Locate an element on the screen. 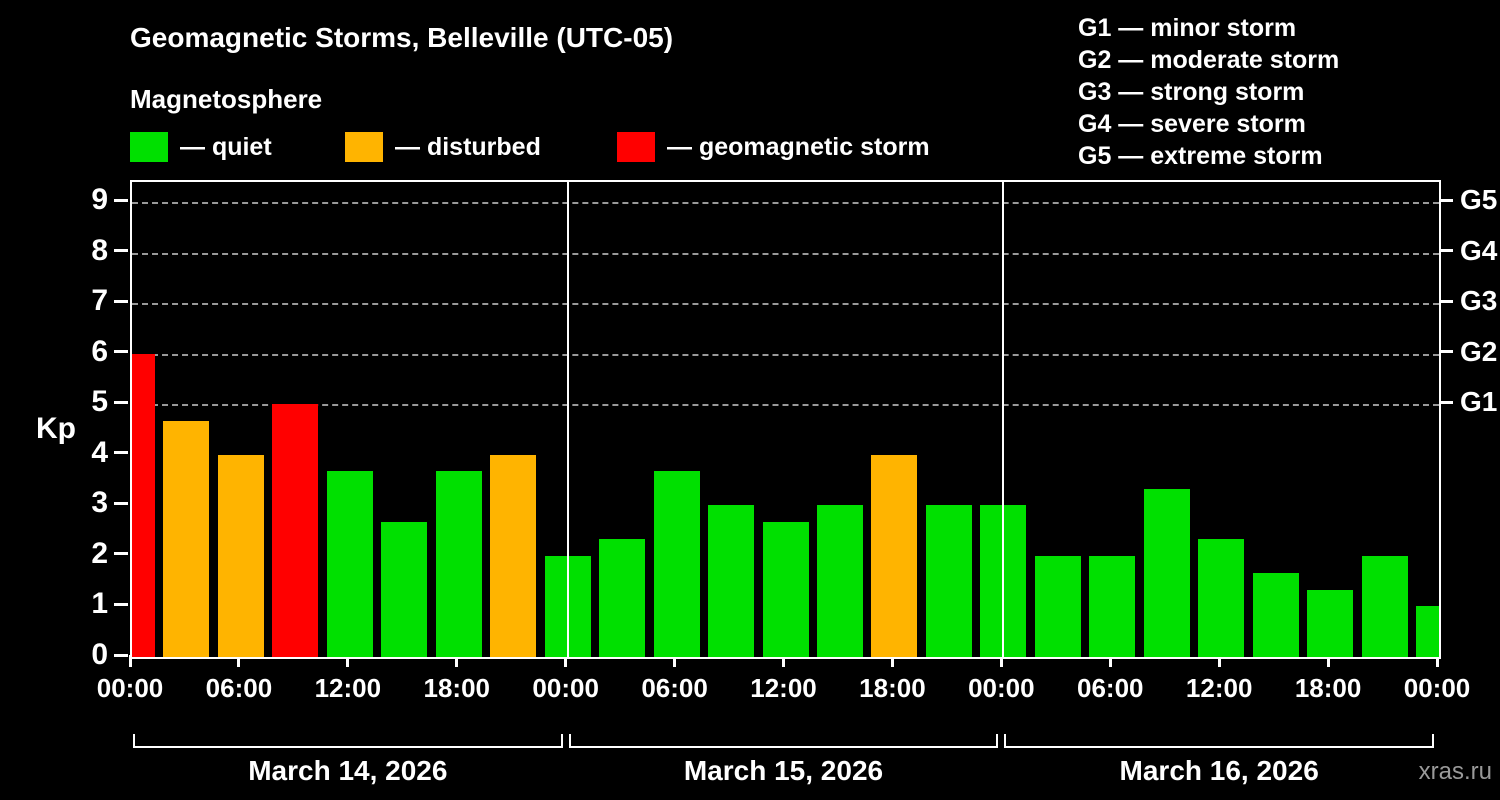 The height and width of the screenshot is (800, 1500). g-axis-label: G3 is located at coordinates (1479, 301).